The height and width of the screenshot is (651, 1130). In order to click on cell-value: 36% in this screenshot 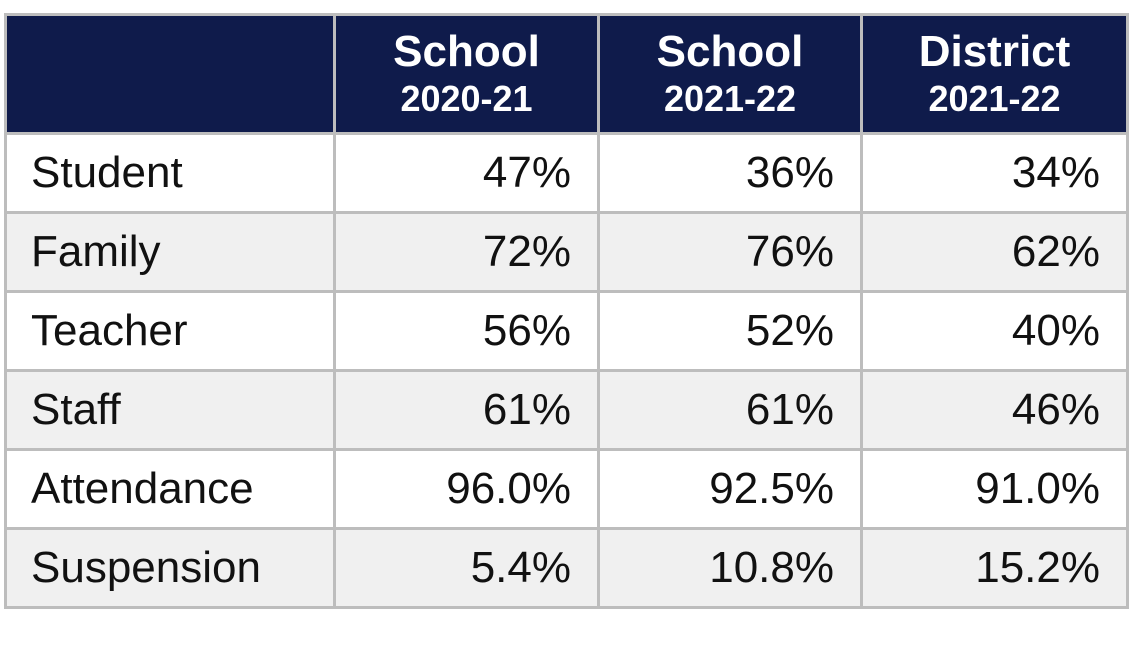, I will do `click(730, 173)`.